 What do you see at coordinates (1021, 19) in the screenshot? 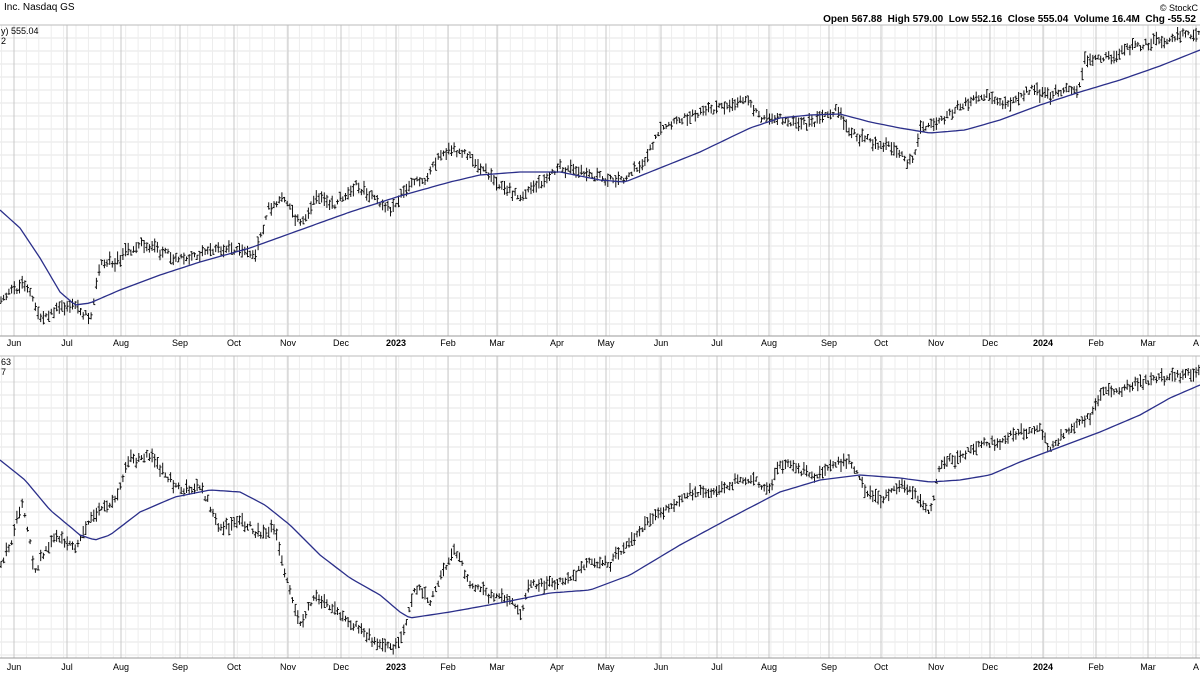
I see `ohlc-close-label: Close` at bounding box center [1021, 19].